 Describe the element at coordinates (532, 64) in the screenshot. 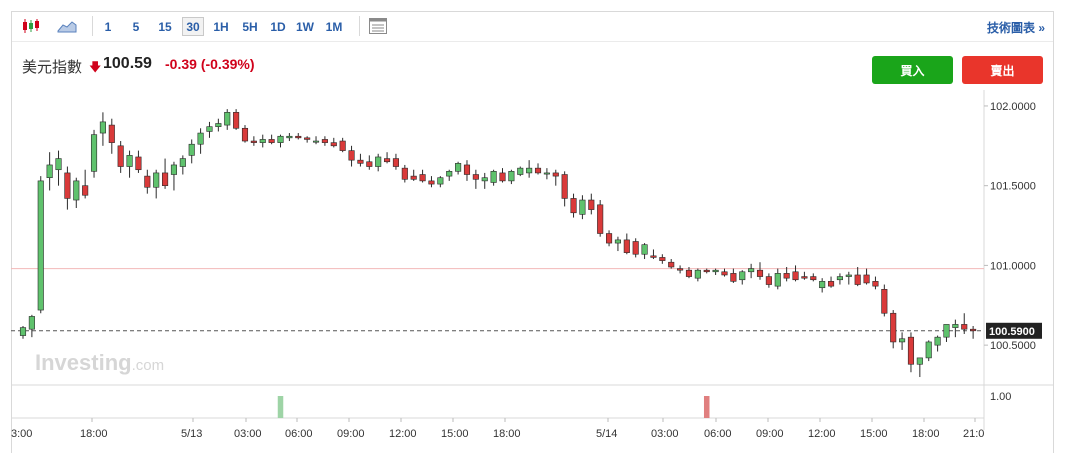

I see `instrument-header: 美元指數 🡇 100.59 -0.39 (-0.39%) 買入 賣出` at that location.